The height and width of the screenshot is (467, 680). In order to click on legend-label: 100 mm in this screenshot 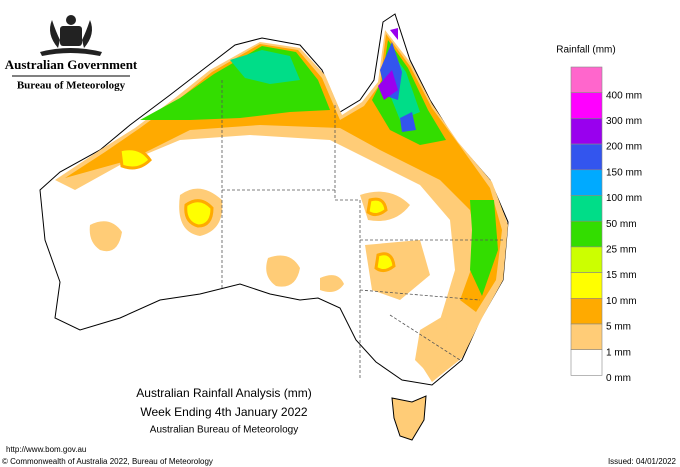, I will do `click(624, 198)`.